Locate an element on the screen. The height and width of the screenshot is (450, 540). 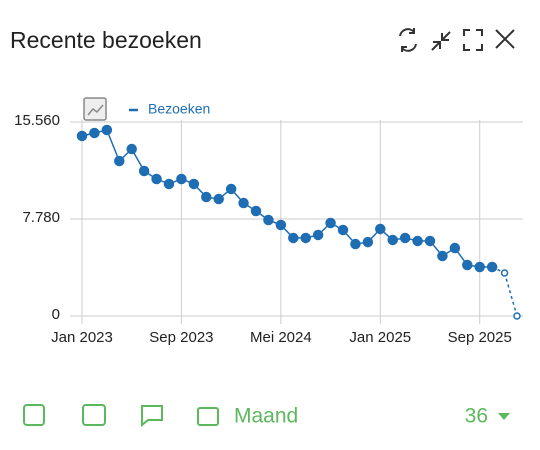
y-tick-label: 7.780 is located at coordinates (41, 217).